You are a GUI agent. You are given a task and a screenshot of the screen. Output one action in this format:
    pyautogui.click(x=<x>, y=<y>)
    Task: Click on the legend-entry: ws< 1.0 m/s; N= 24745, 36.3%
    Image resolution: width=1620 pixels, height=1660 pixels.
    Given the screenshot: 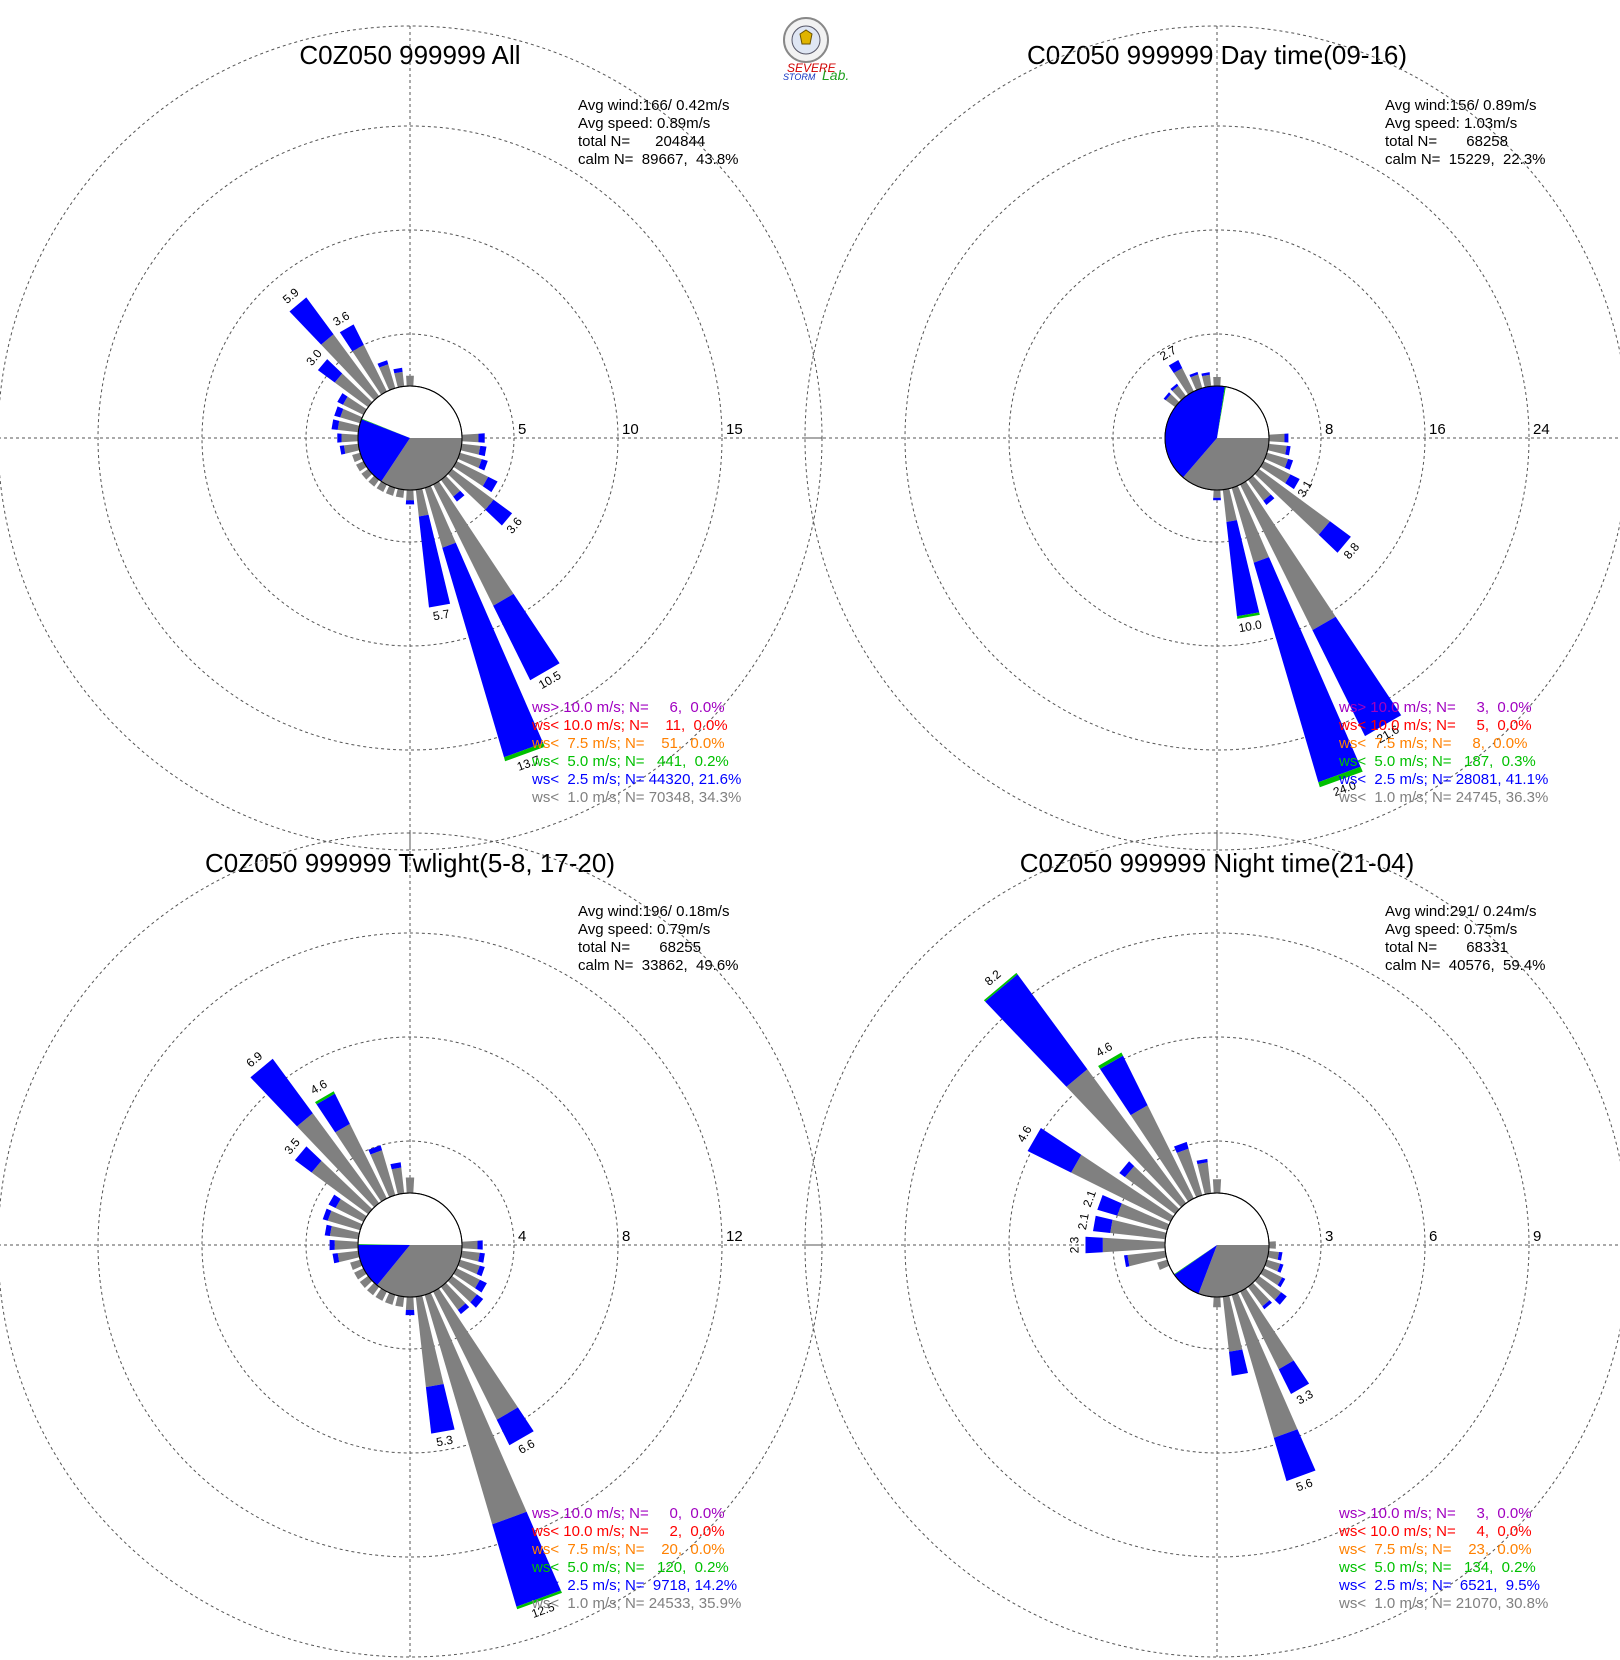 What is the action you would take?
    pyautogui.click(x=1443, y=797)
    